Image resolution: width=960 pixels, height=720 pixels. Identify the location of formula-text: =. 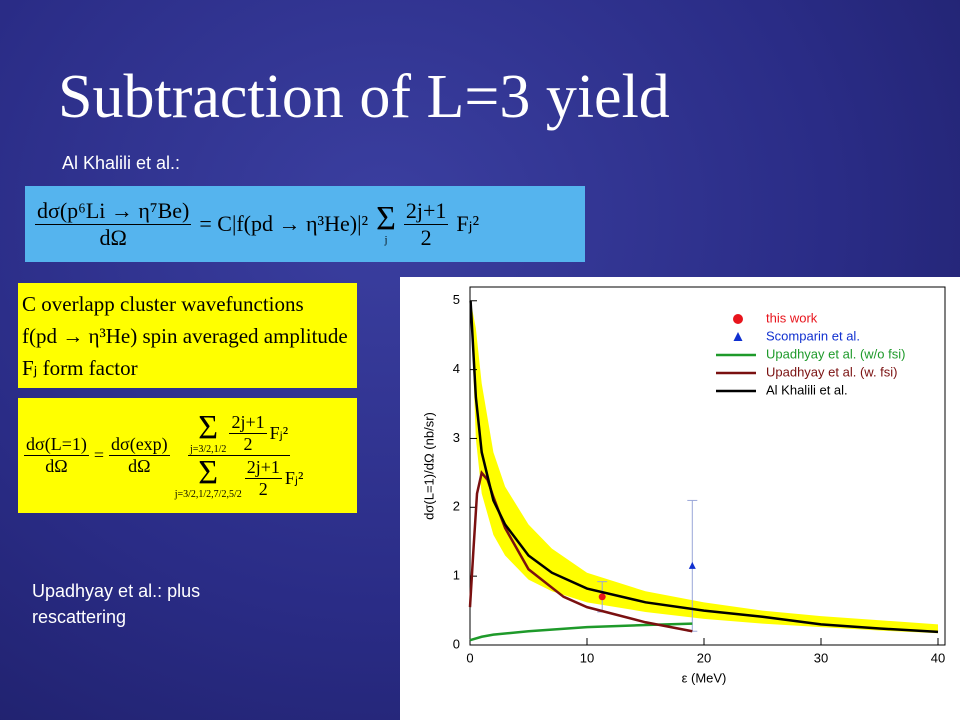
(98, 455).